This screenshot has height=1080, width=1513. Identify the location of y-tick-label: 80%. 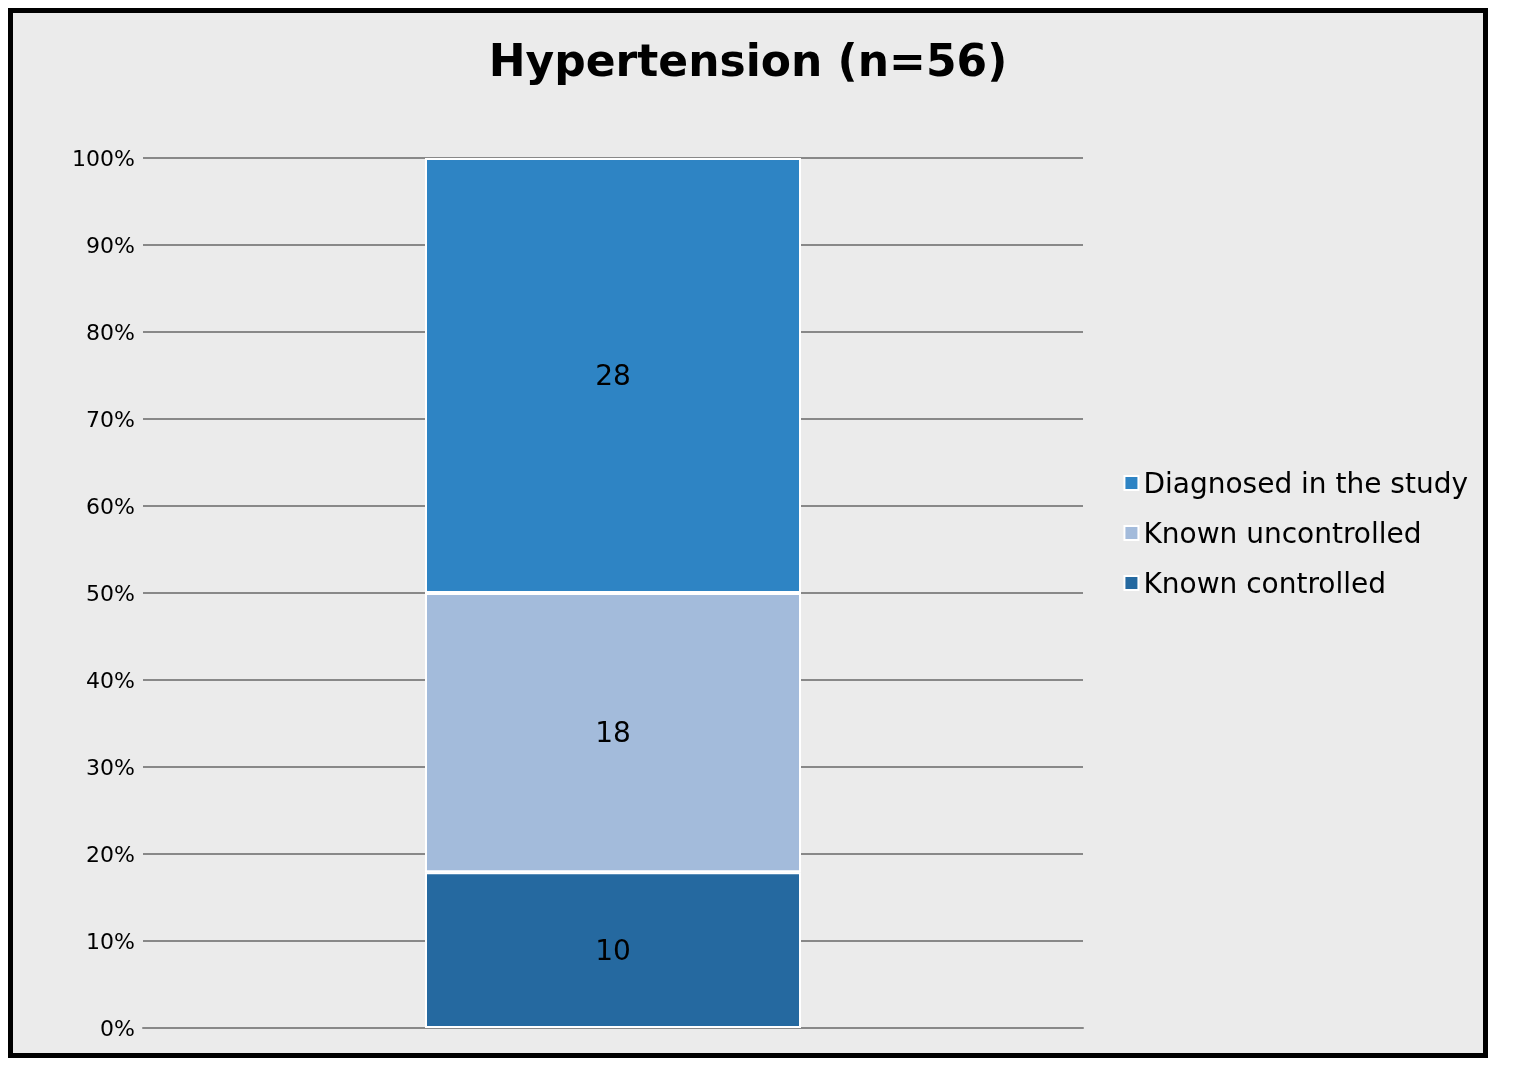
(110, 332).